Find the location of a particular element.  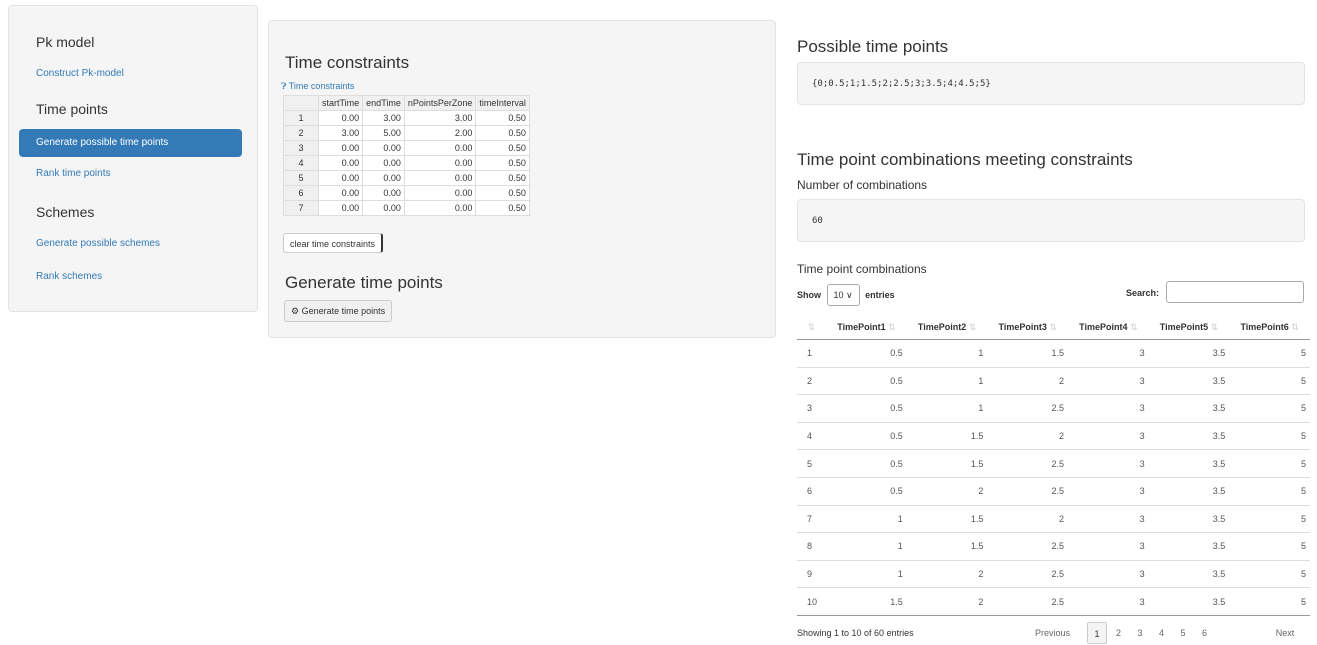

column-header: TimePoint5 is located at coordinates (1189, 327).